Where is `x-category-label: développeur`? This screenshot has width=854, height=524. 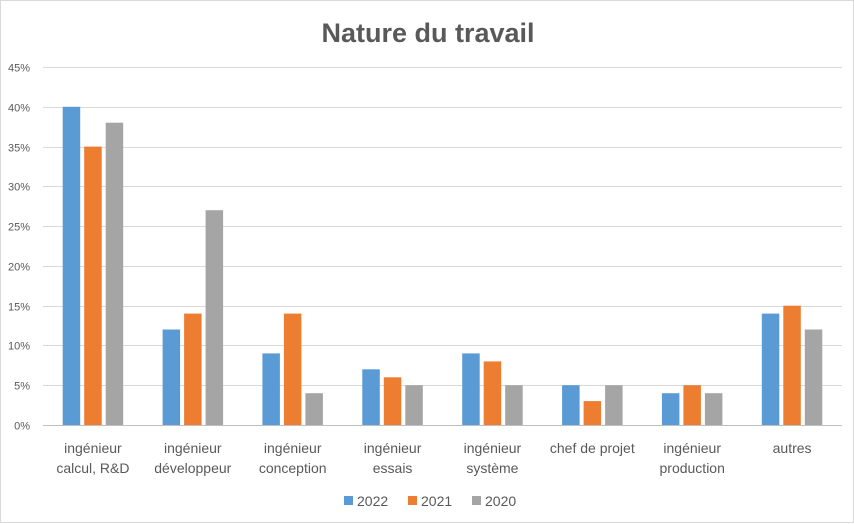
x-category-label: développeur is located at coordinates (192, 468).